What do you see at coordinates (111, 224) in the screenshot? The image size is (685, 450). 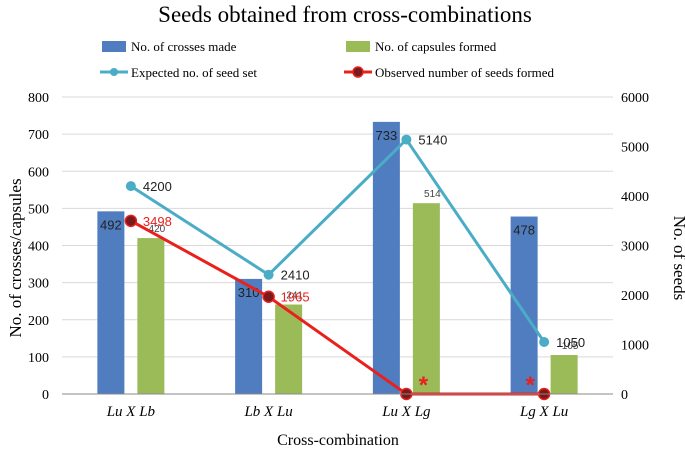 I see `bar-label-crosses: 492` at bounding box center [111, 224].